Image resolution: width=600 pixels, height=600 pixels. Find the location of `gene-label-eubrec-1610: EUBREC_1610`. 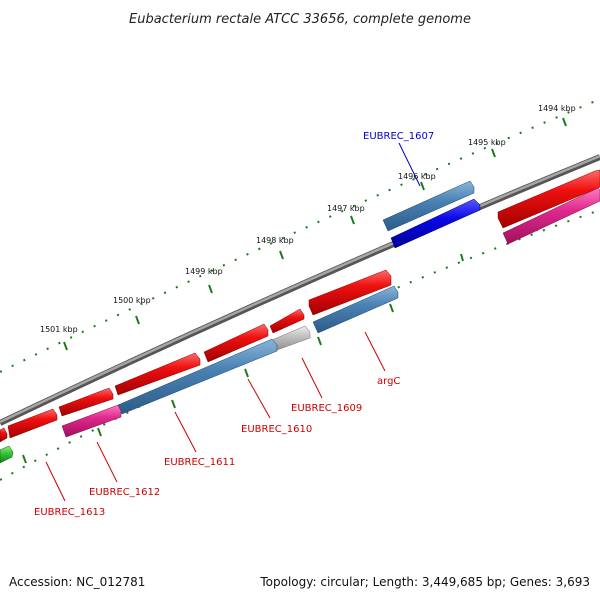

gene-label-eubrec-1610: EUBREC_1610 is located at coordinates (276, 429).